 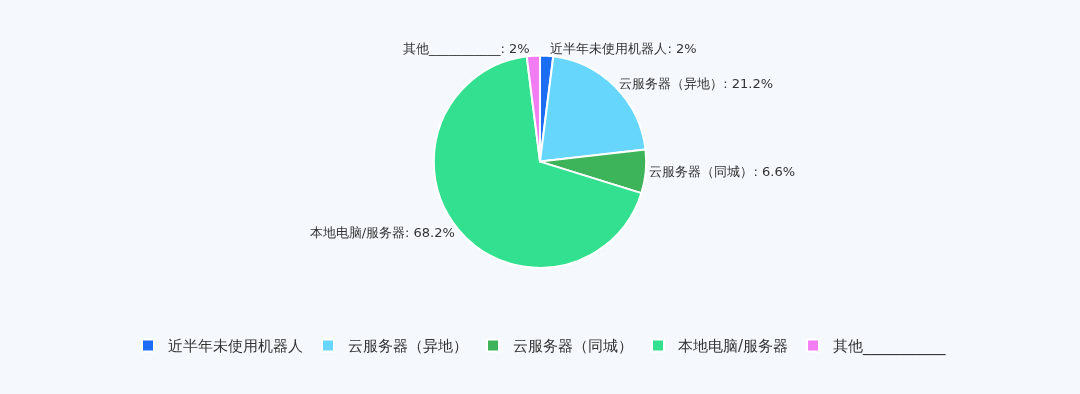 I want to click on legend-label: 近半年未使用机器人, so click(x=235, y=346).